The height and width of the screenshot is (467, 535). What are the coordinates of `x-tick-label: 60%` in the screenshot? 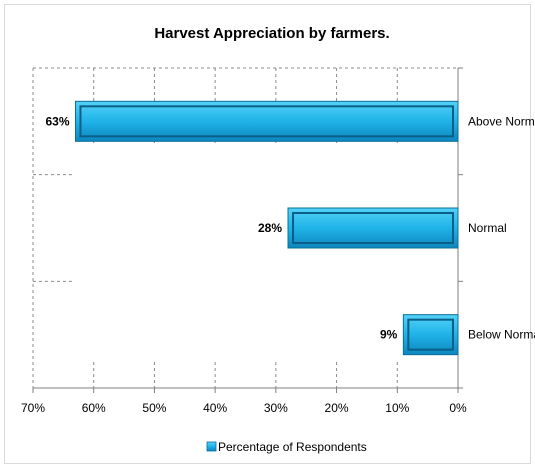 It's located at (94, 408).